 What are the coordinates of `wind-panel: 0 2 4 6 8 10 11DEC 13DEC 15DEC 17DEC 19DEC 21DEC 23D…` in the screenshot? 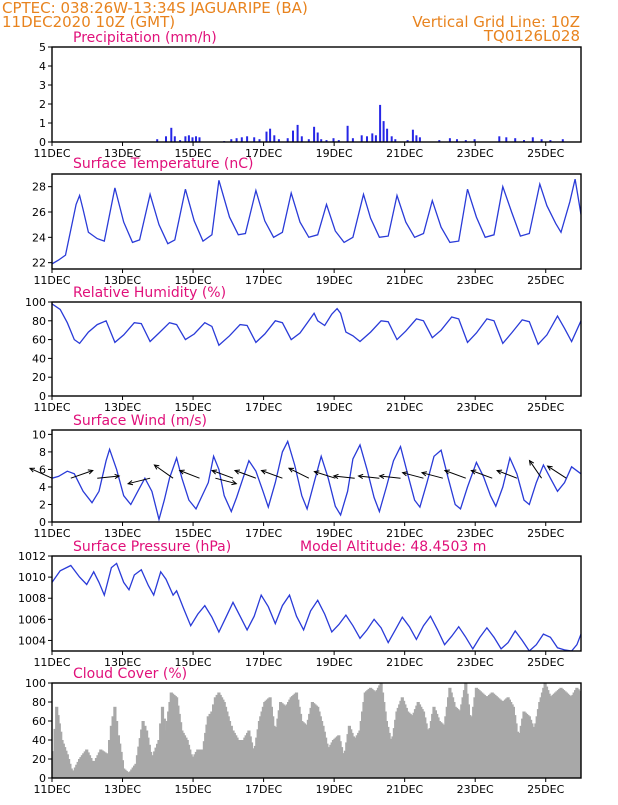 It's located at (305, 484).